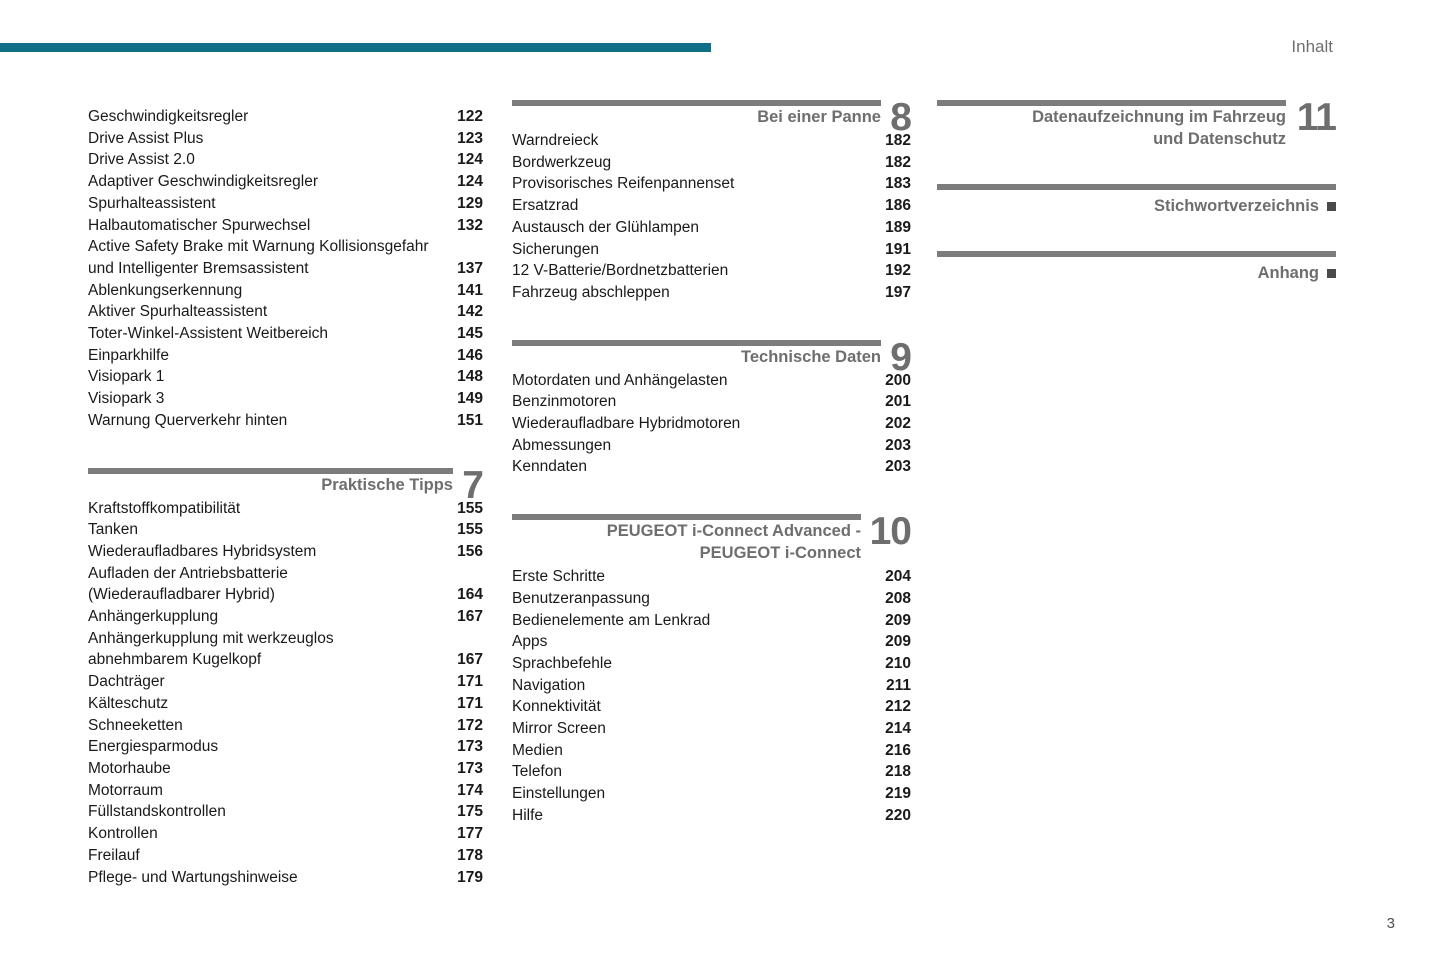 The image size is (1445, 963). What do you see at coordinates (285, 117) in the screenshot?
I see `toc-entry: Geschwindigkeitsregler 122` at bounding box center [285, 117].